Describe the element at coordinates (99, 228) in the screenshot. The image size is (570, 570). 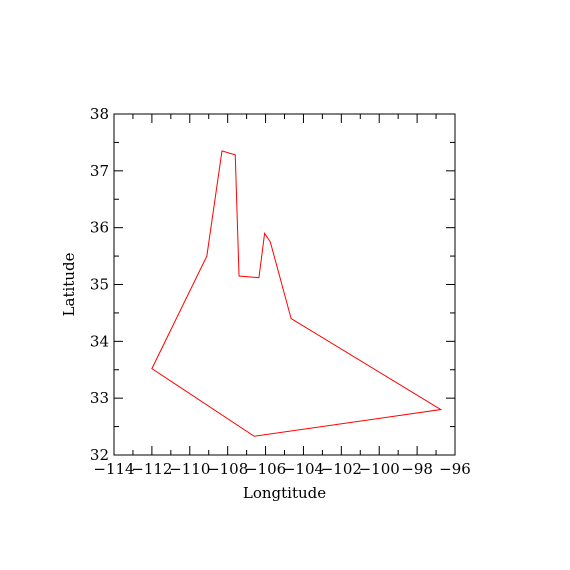
I see `y-tick-label: 36` at that location.